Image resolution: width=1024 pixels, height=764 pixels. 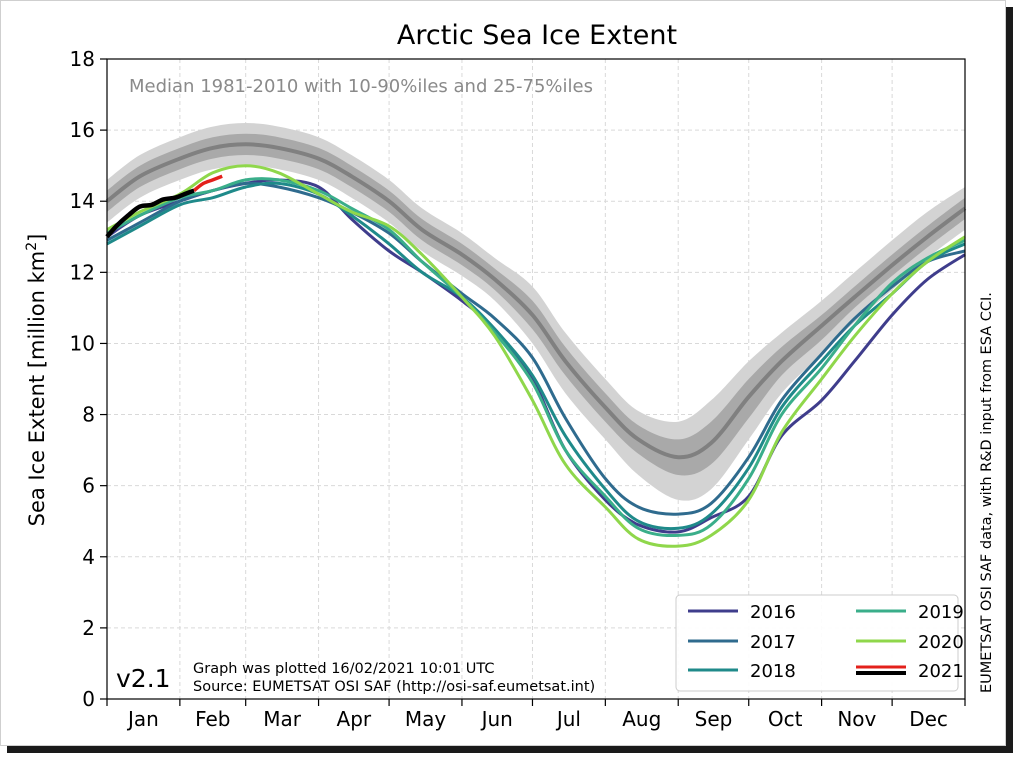 What do you see at coordinates (82, 343) in the screenshot?
I see `y-tick-label: 10` at bounding box center [82, 343].